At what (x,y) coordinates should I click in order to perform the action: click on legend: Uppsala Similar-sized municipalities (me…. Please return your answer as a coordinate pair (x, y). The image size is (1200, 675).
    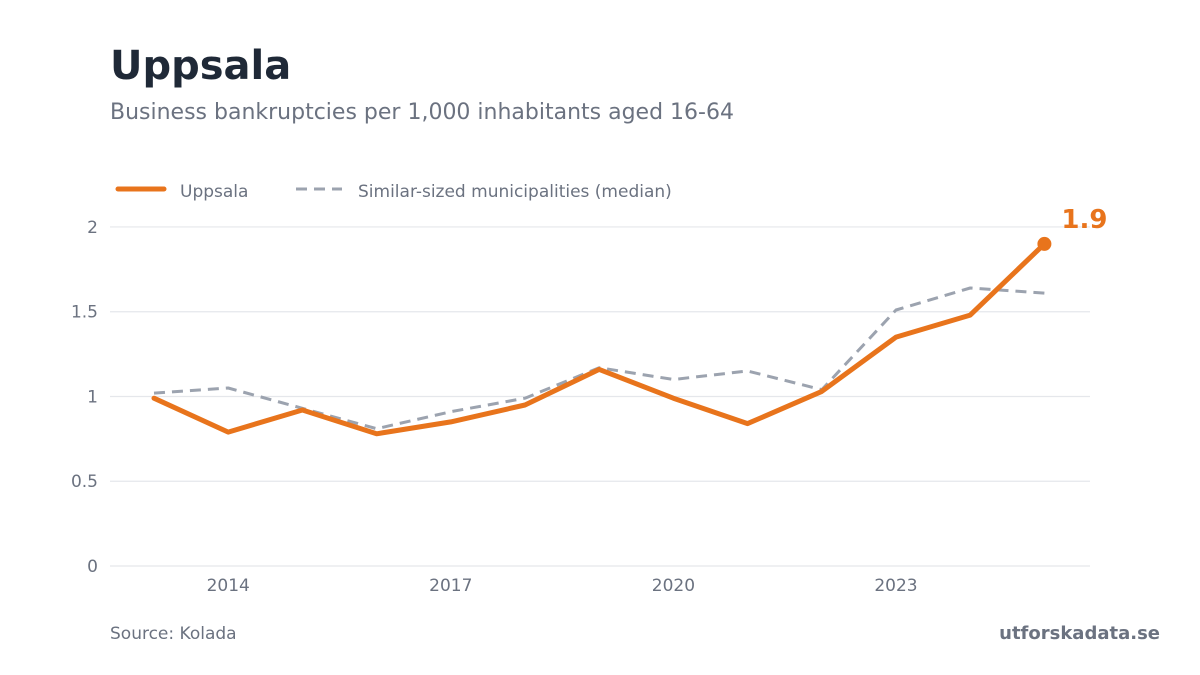
    Looking at the image, I should click on (393, 192).